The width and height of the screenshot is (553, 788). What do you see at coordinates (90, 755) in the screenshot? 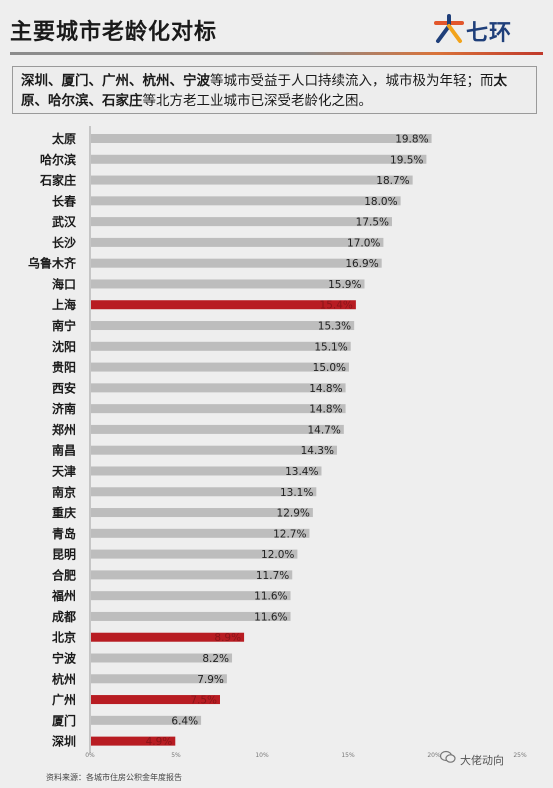
I see `x-tick-label-0: 0%` at bounding box center [90, 755].